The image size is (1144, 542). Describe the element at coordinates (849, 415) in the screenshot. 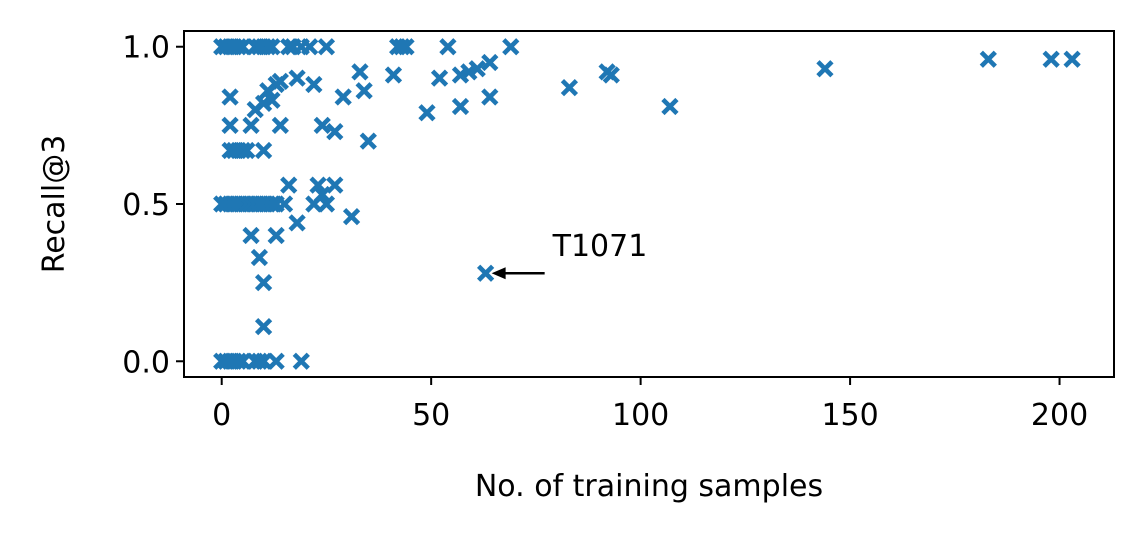

I see `x-tick-label: 150` at that location.